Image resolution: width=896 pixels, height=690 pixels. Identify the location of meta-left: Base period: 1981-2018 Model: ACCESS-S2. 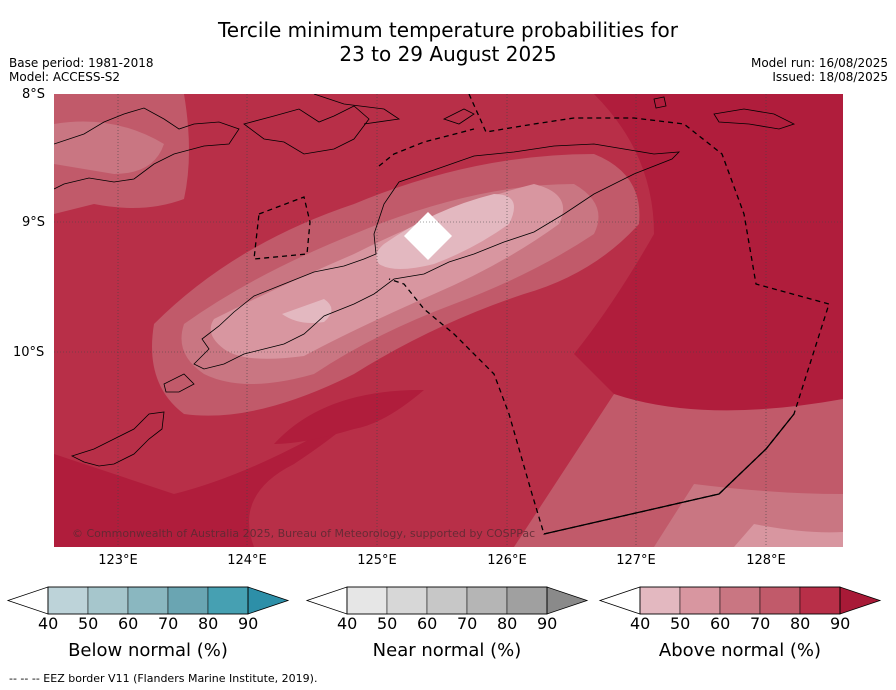
(81, 70).